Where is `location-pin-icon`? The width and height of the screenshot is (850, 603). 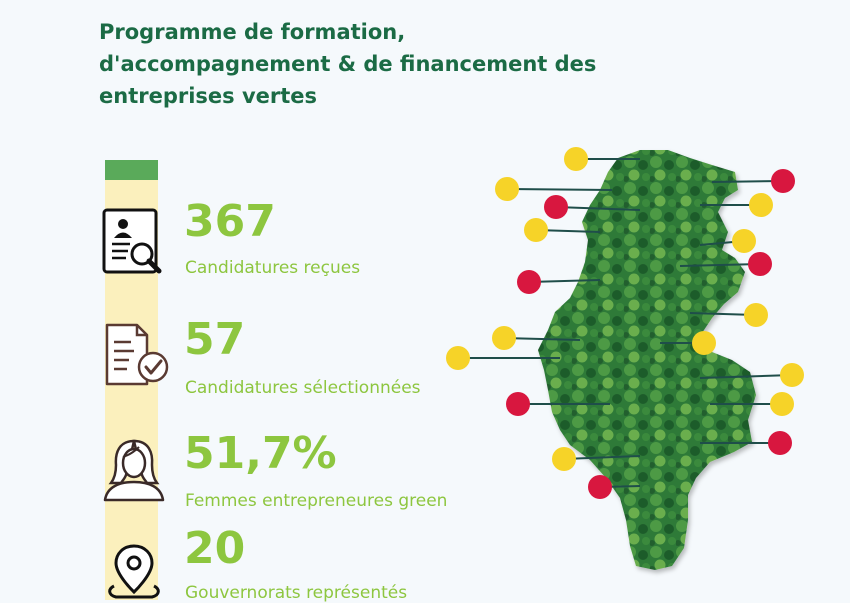
location-pin-icon is located at coordinates (134, 570).